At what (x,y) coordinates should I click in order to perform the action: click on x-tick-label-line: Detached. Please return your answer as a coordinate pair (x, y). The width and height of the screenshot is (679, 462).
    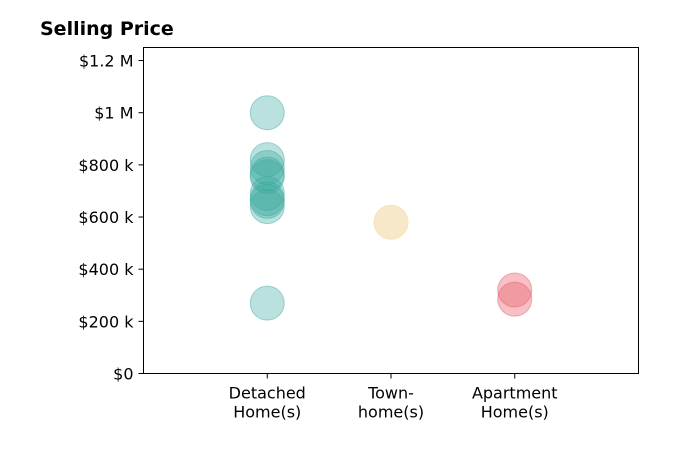
    Looking at the image, I should click on (267, 393).